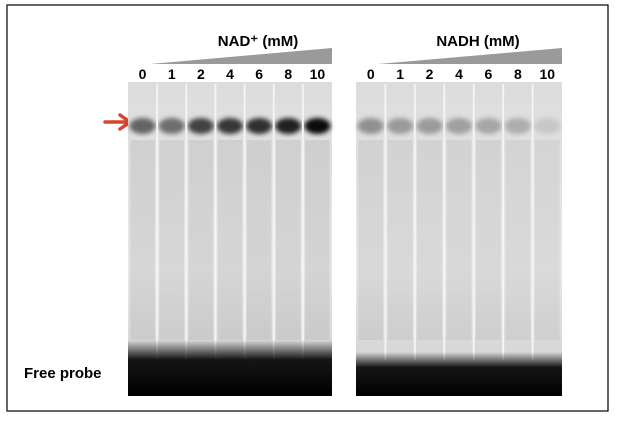  I want to click on band-arrow, so click(118, 122).